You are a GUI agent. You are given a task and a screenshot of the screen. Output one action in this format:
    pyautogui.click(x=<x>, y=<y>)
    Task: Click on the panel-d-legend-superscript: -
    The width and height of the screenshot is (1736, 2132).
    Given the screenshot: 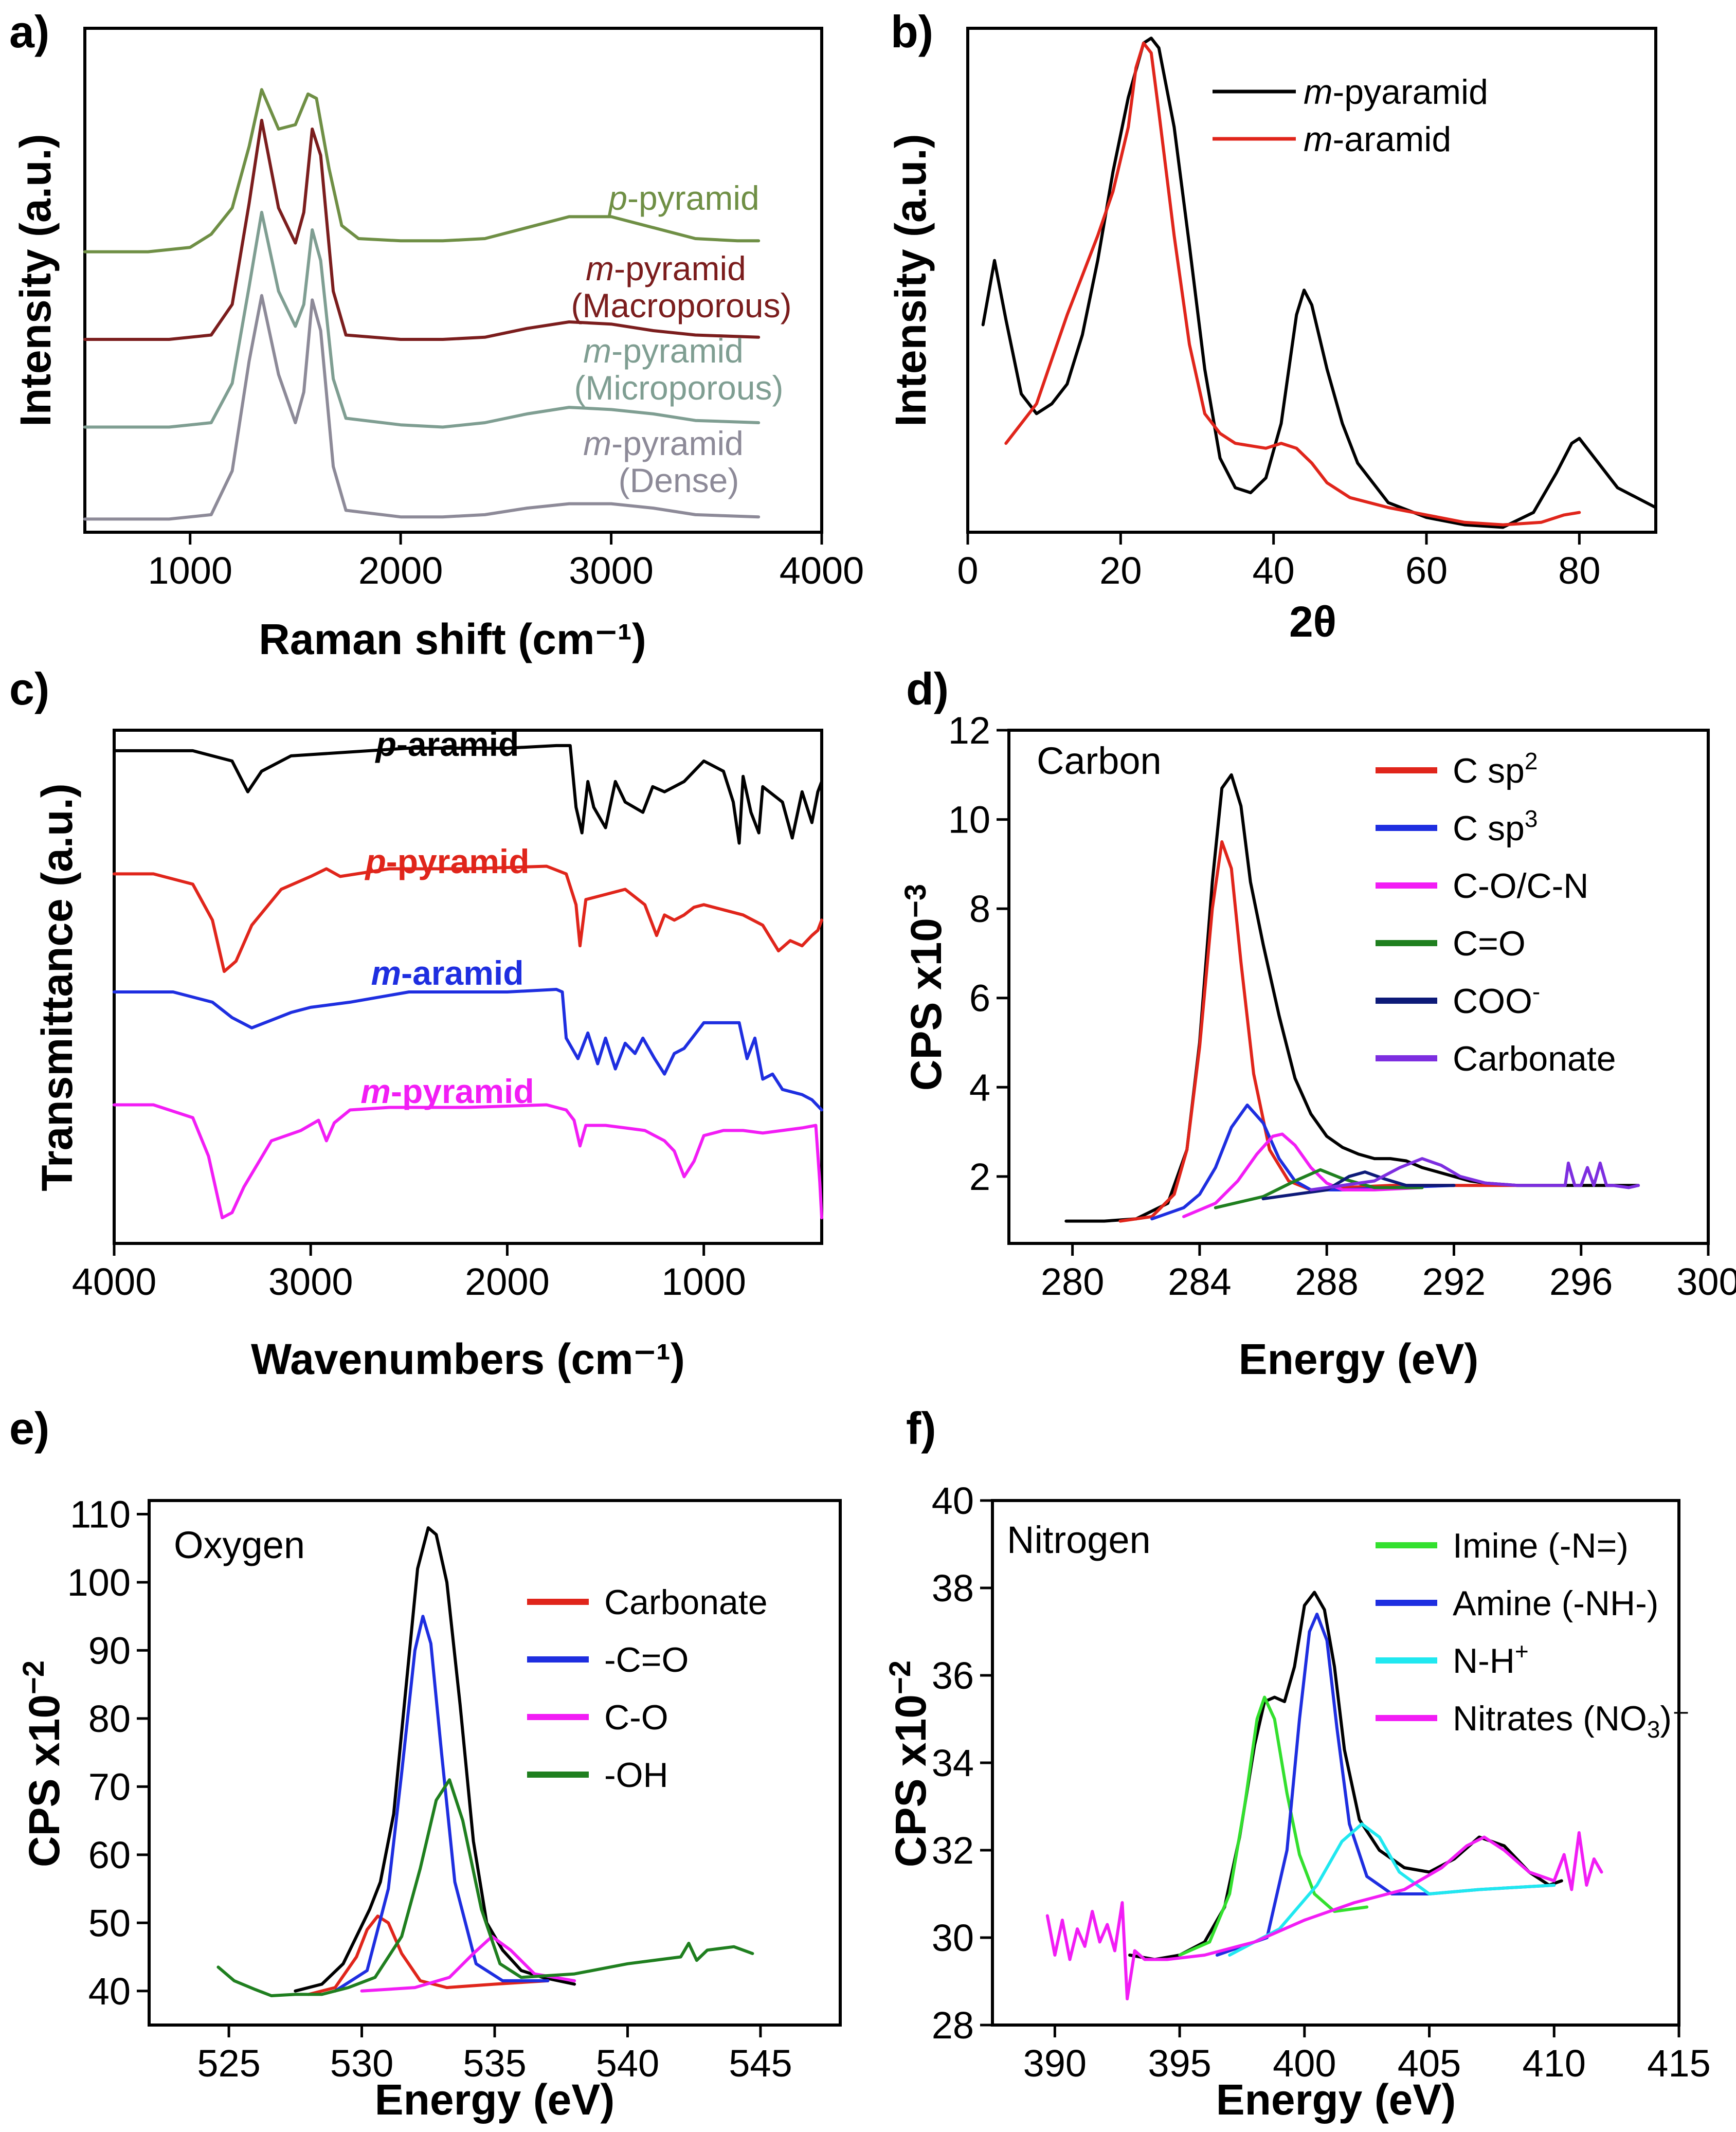 What is the action you would take?
    pyautogui.click(x=1536, y=992)
    